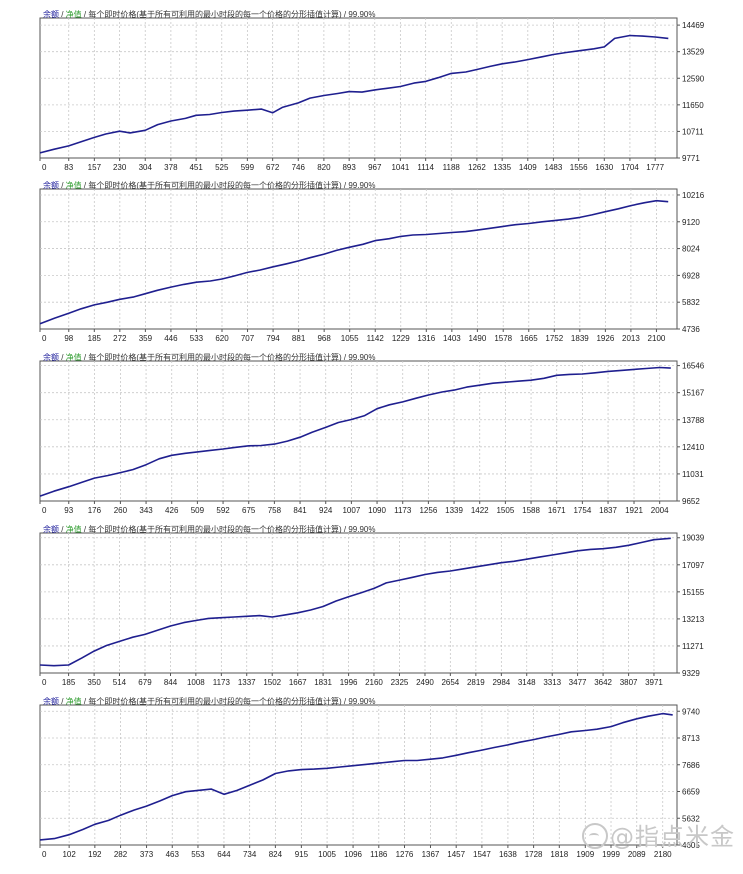 This screenshot has width=743, height=874. Describe the element at coordinates (554, 167) in the screenshot. I see `x-tick-label: 1483` at that location.